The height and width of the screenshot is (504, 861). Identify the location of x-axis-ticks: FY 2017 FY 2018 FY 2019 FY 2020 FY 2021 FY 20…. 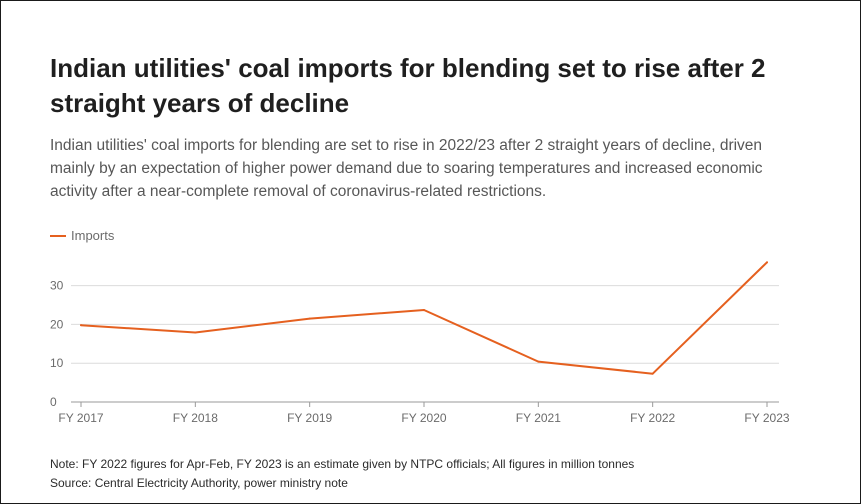
(424, 413).